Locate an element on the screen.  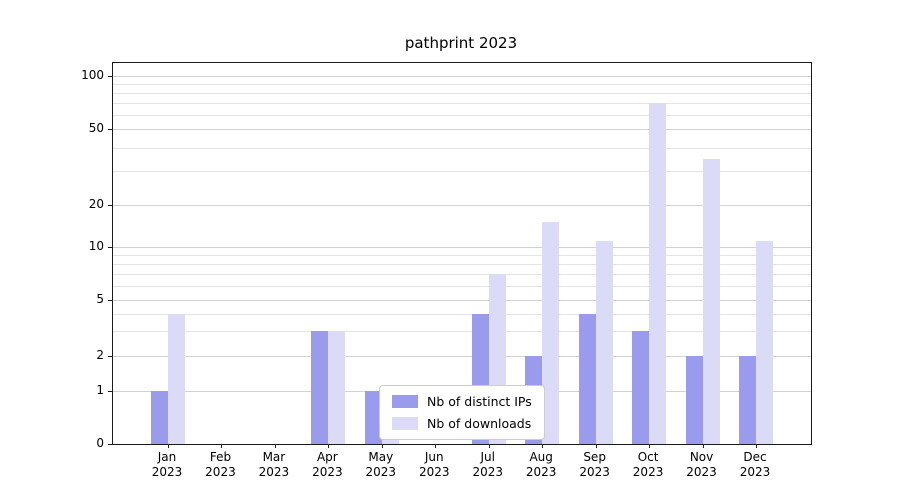
legend-item-downloads: Nb of downloads is located at coordinates (462, 423).